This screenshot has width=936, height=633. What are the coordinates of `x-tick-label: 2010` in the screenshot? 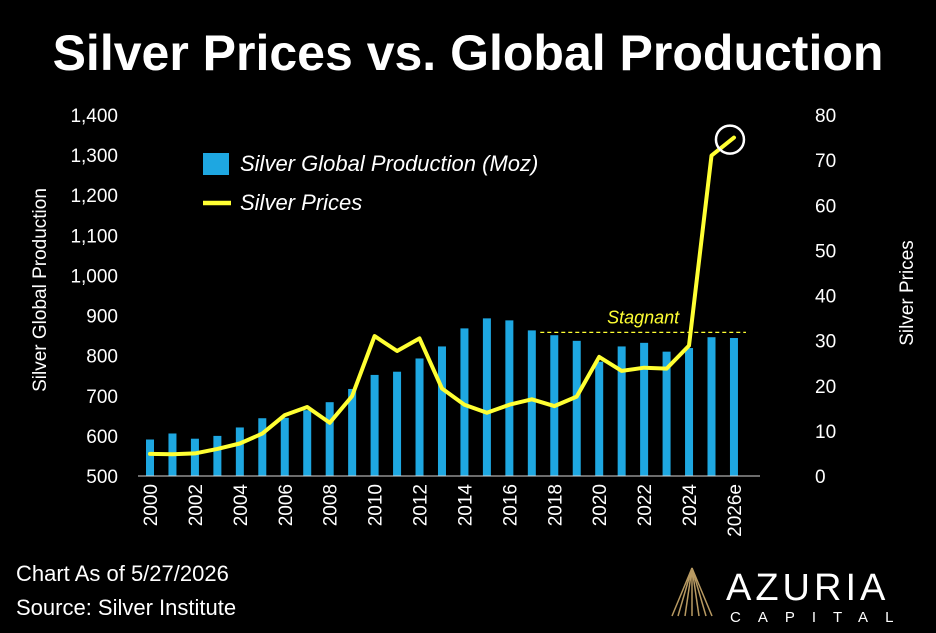 It's located at (376, 505).